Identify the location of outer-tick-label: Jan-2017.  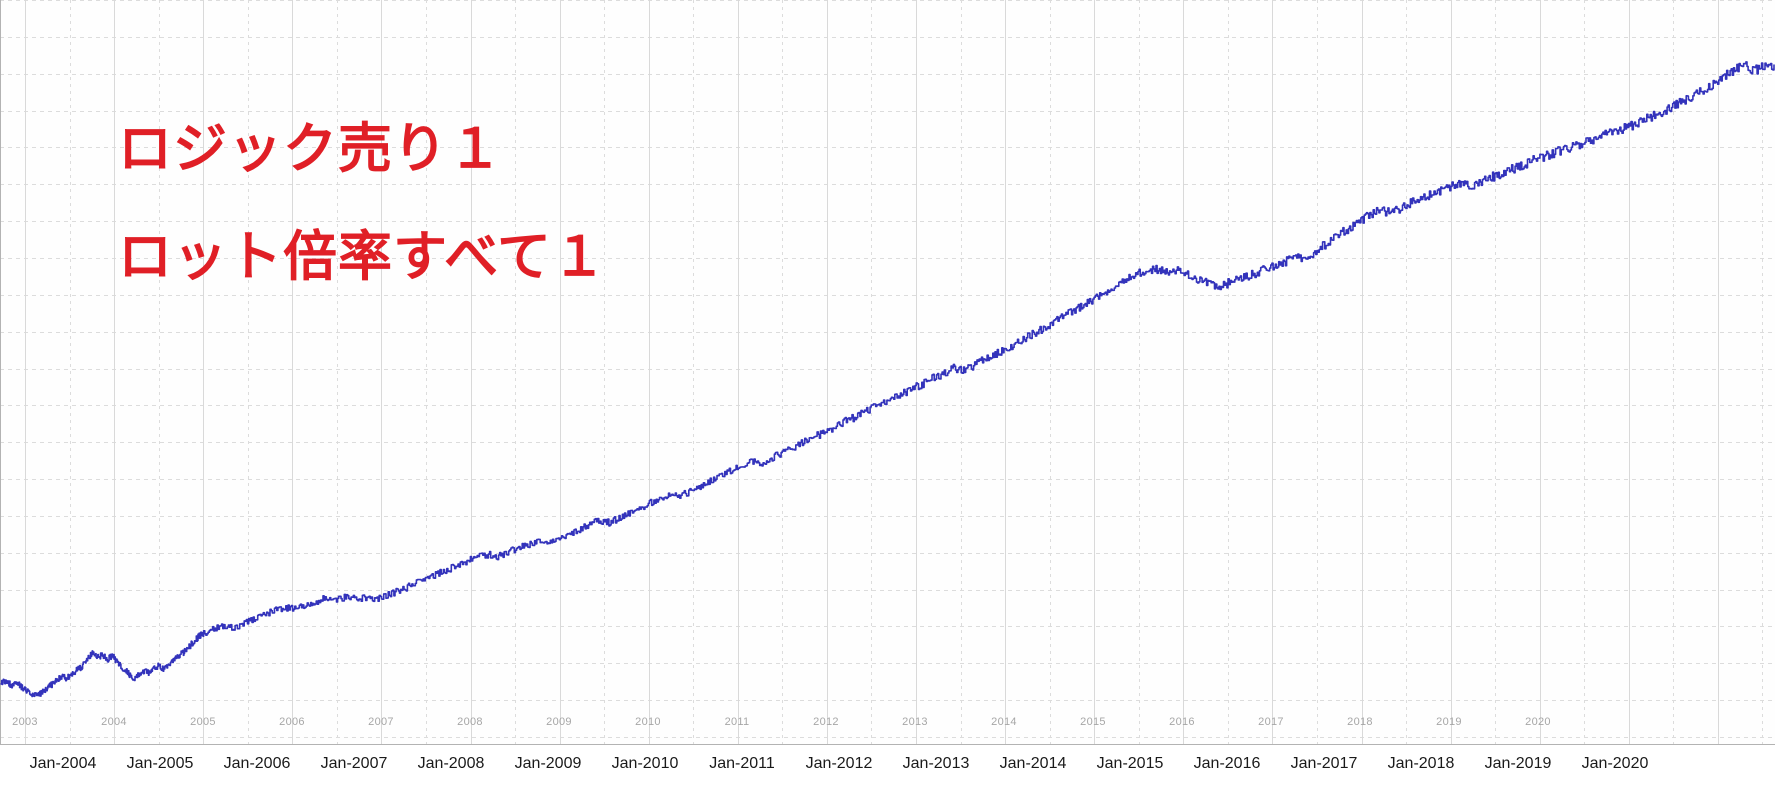
(1324, 763).